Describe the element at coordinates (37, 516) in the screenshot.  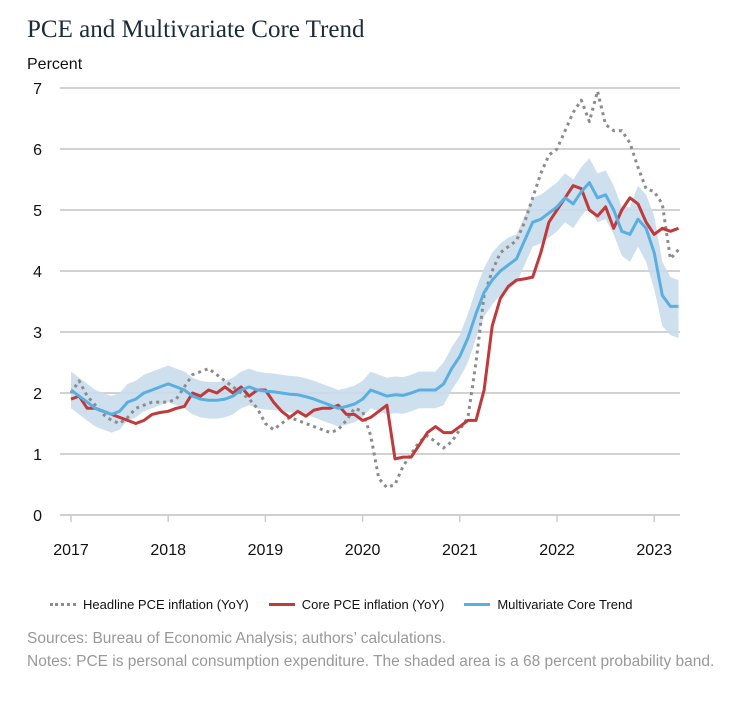
I see `y-tick-label: 0` at that location.